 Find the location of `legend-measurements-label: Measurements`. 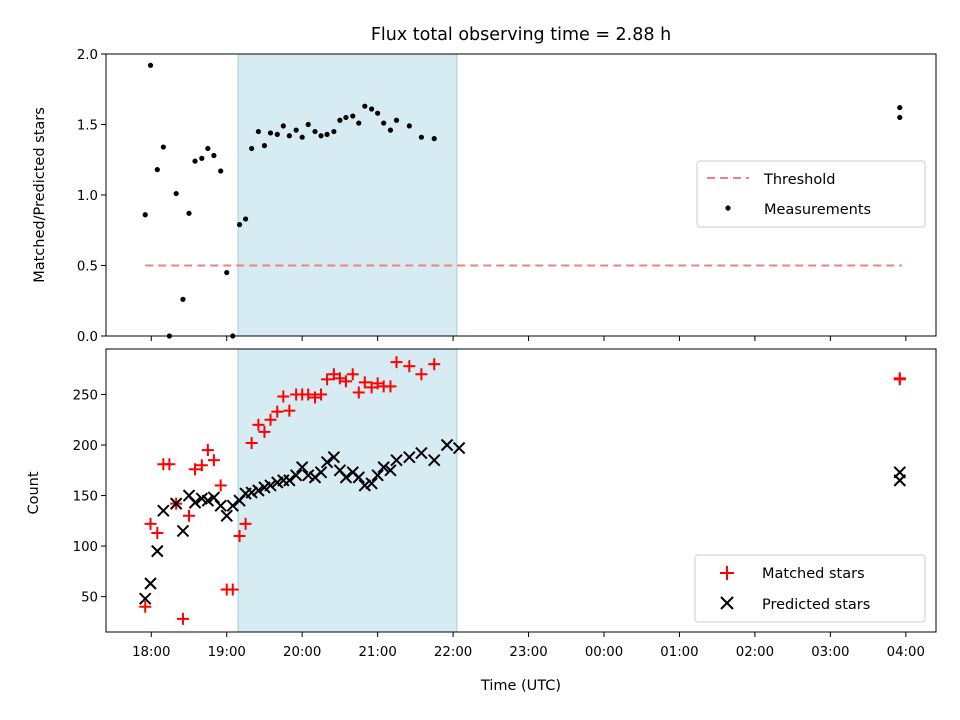

legend-measurements-label: Measurements is located at coordinates (817, 210).